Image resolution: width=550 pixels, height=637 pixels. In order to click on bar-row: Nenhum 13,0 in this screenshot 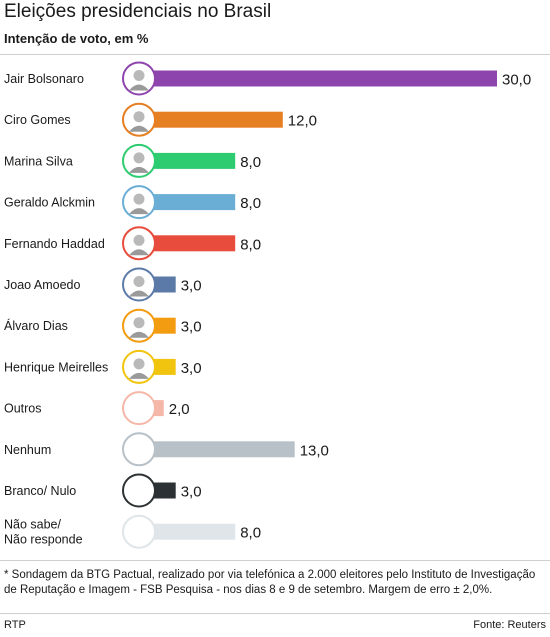, I will do `click(166, 449)`.